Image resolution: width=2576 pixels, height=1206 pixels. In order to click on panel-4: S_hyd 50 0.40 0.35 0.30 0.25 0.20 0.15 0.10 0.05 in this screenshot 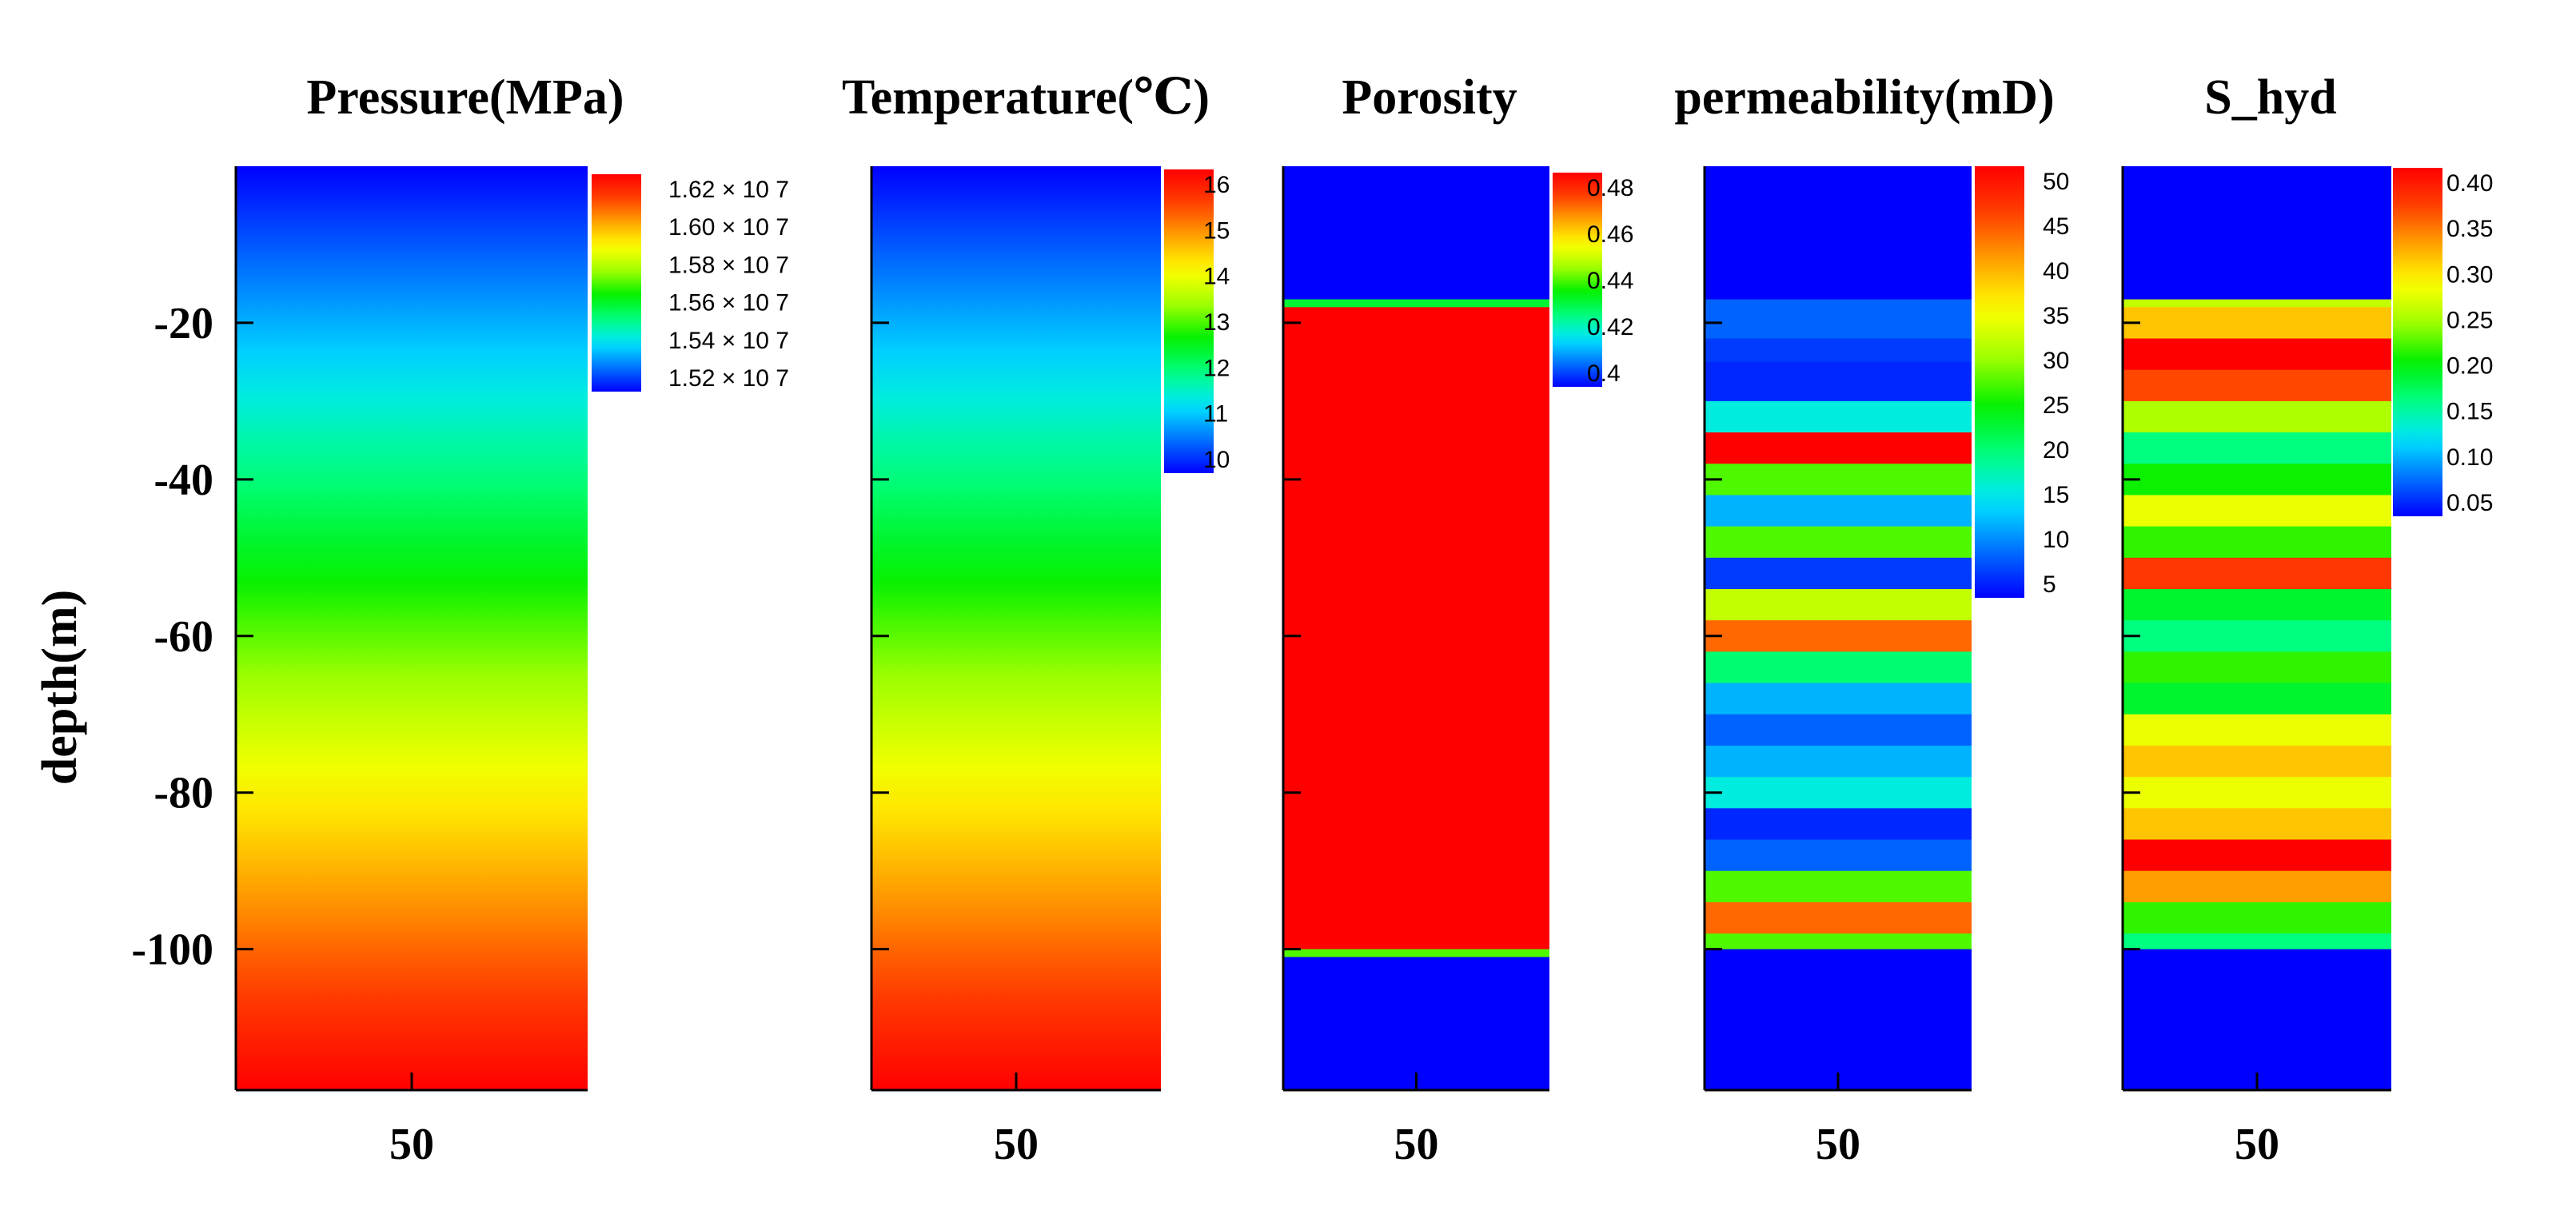, I will do `click(2307, 619)`.